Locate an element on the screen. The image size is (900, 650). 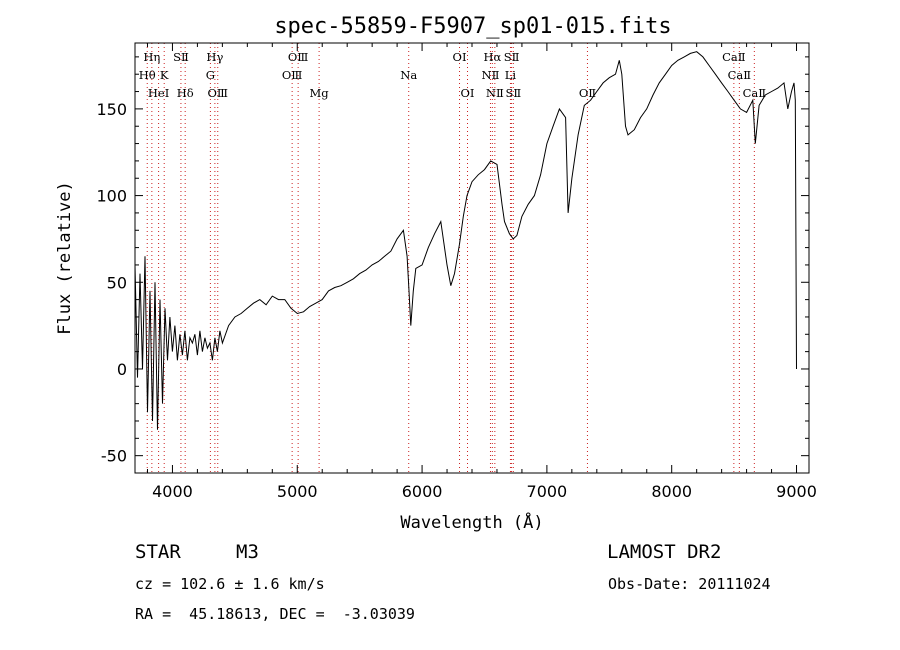
object-subclass: M3 is located at coordinates (247, 552).